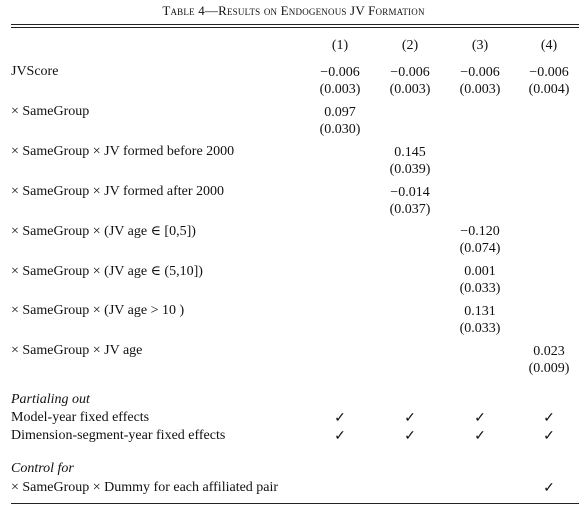 The height and width of the screenshot is (508, 587). I want to click on standard-error-value: (0.037), so click(410, 209).